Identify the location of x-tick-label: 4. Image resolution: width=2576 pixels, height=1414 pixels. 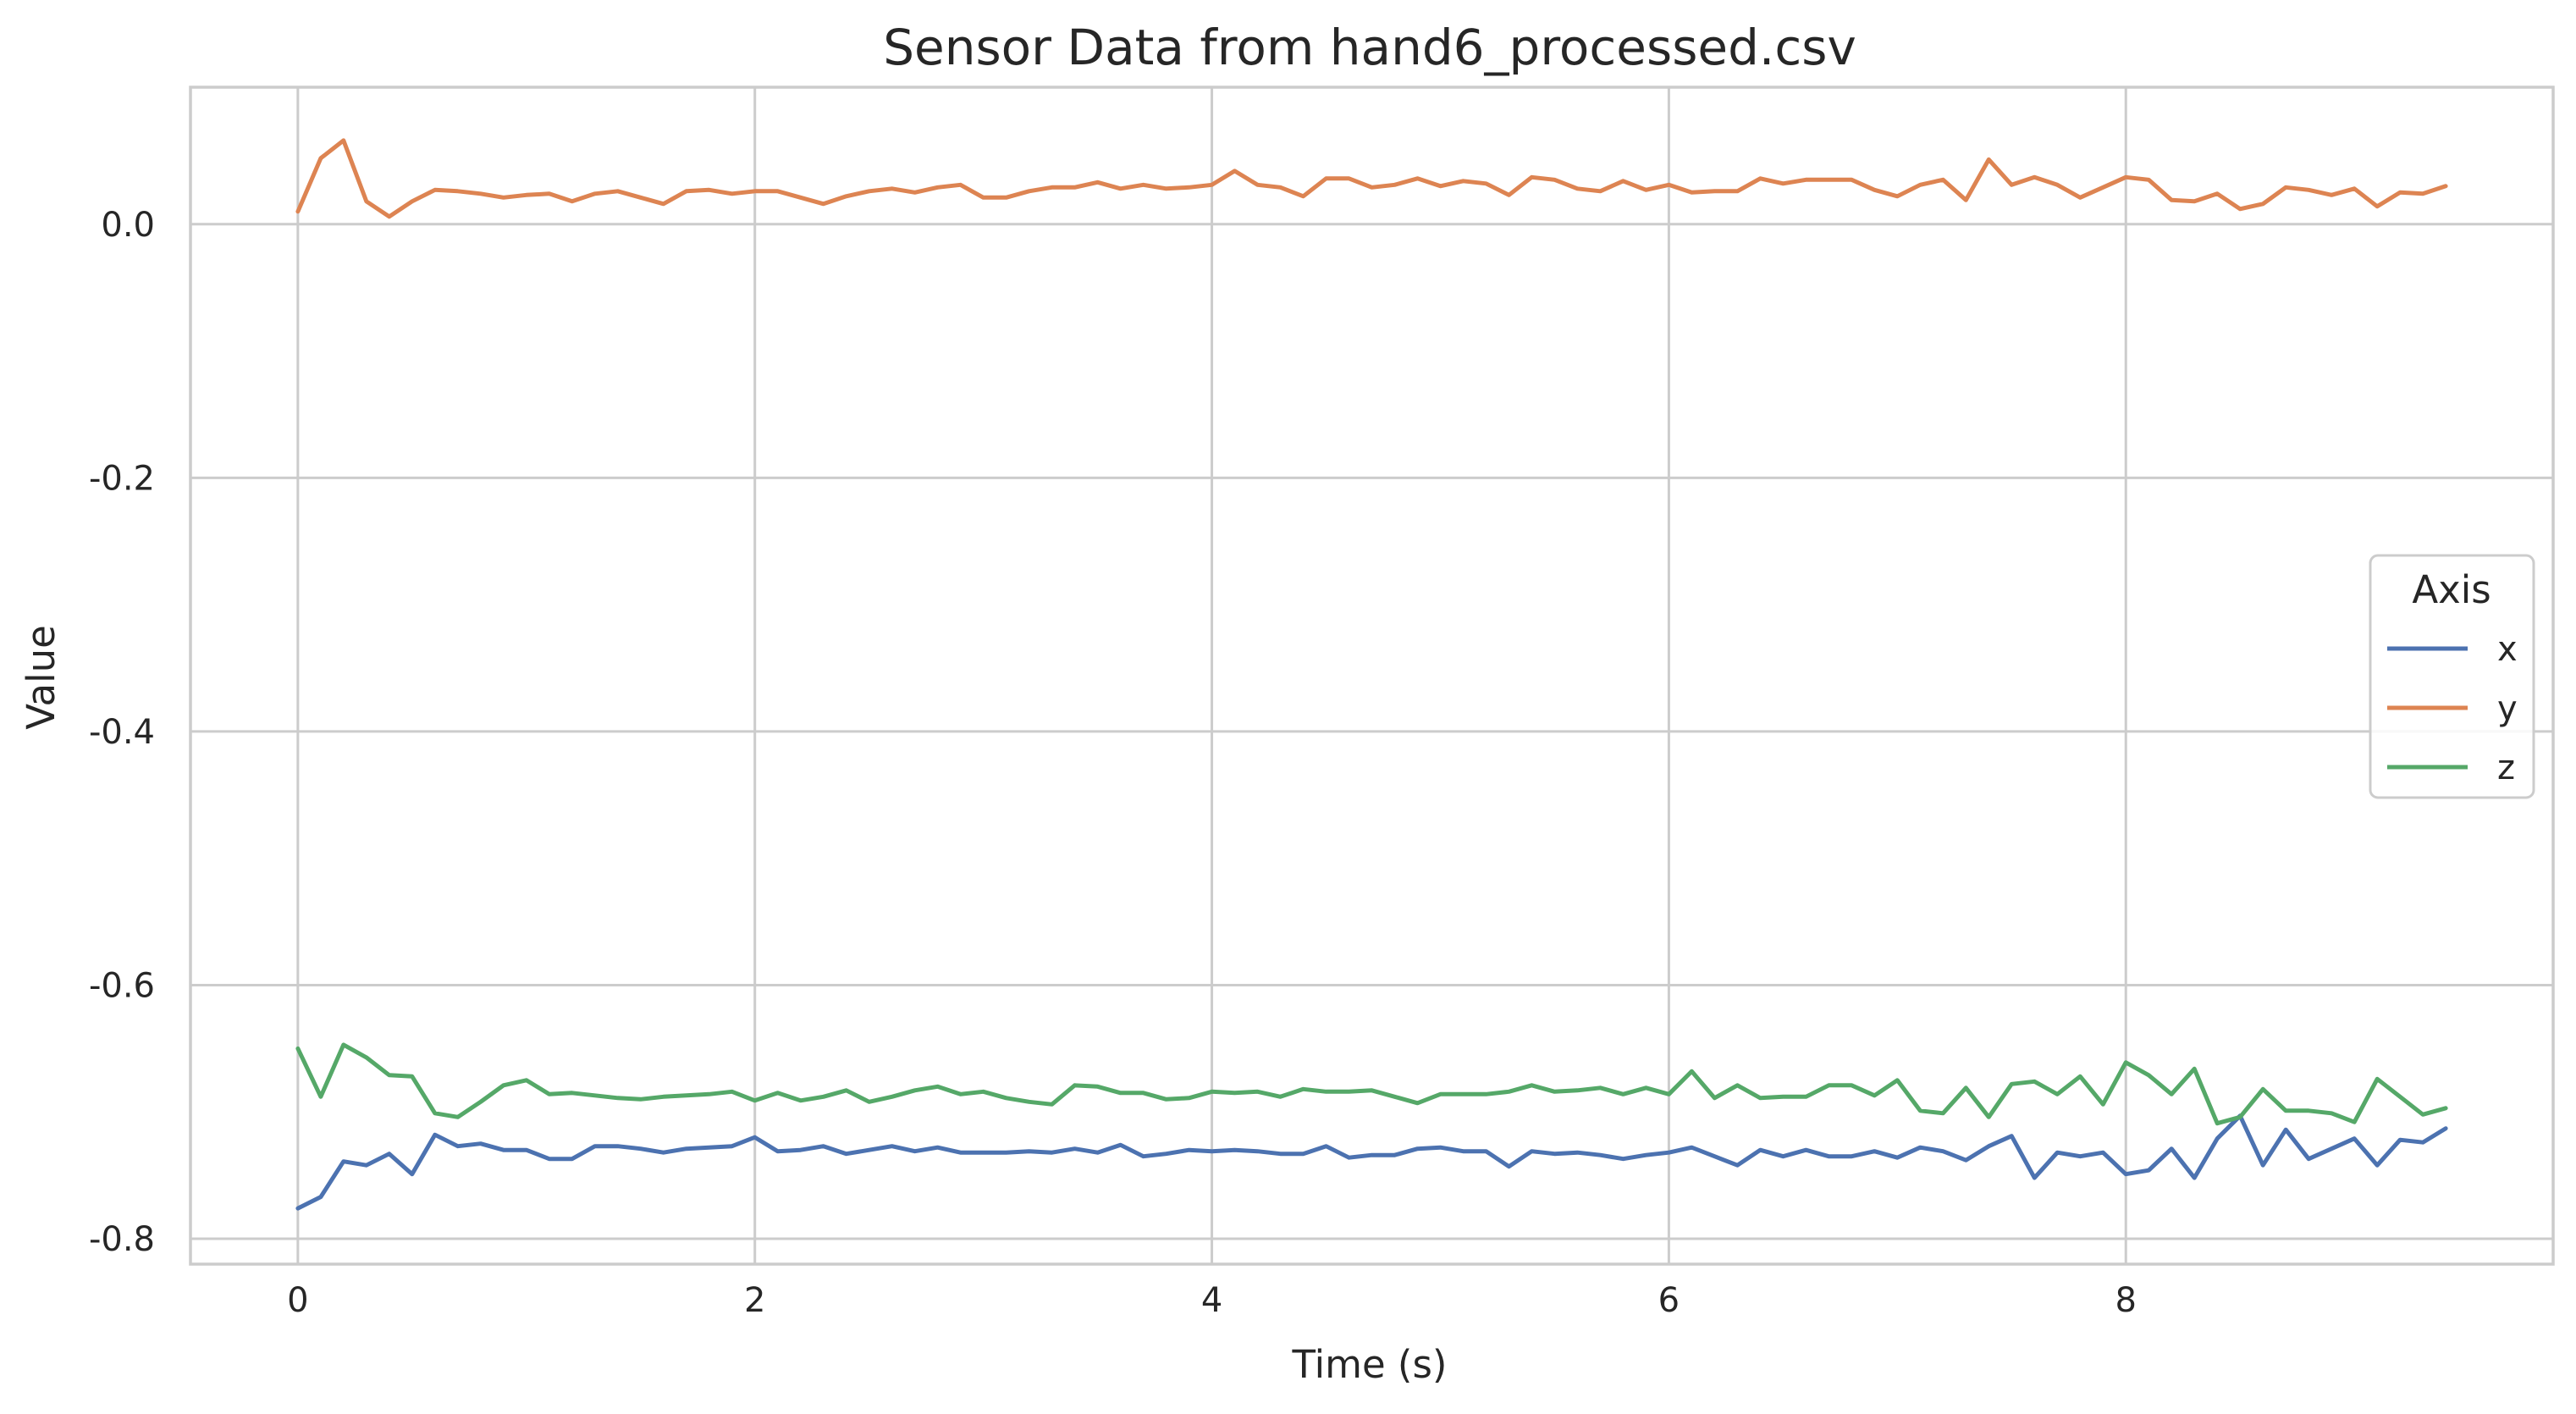
(1212, 1300).